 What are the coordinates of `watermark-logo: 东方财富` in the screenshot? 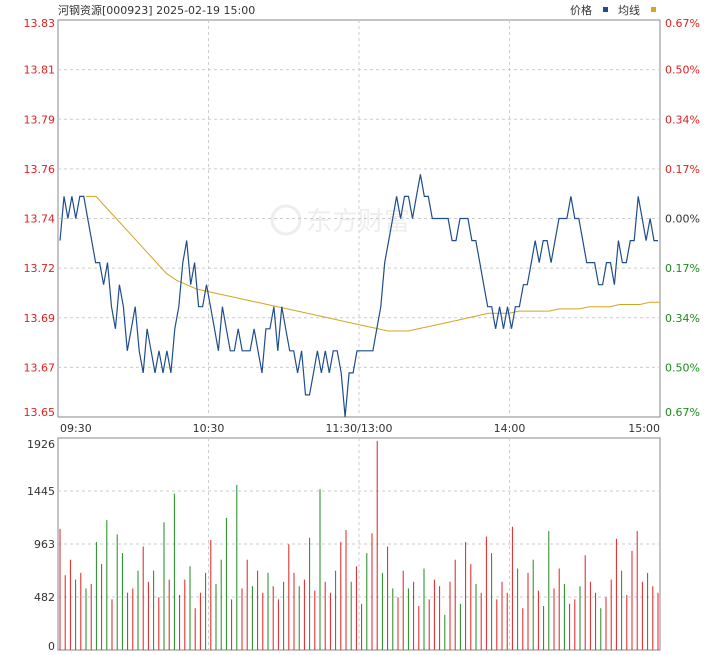 It's located at (340, 220).